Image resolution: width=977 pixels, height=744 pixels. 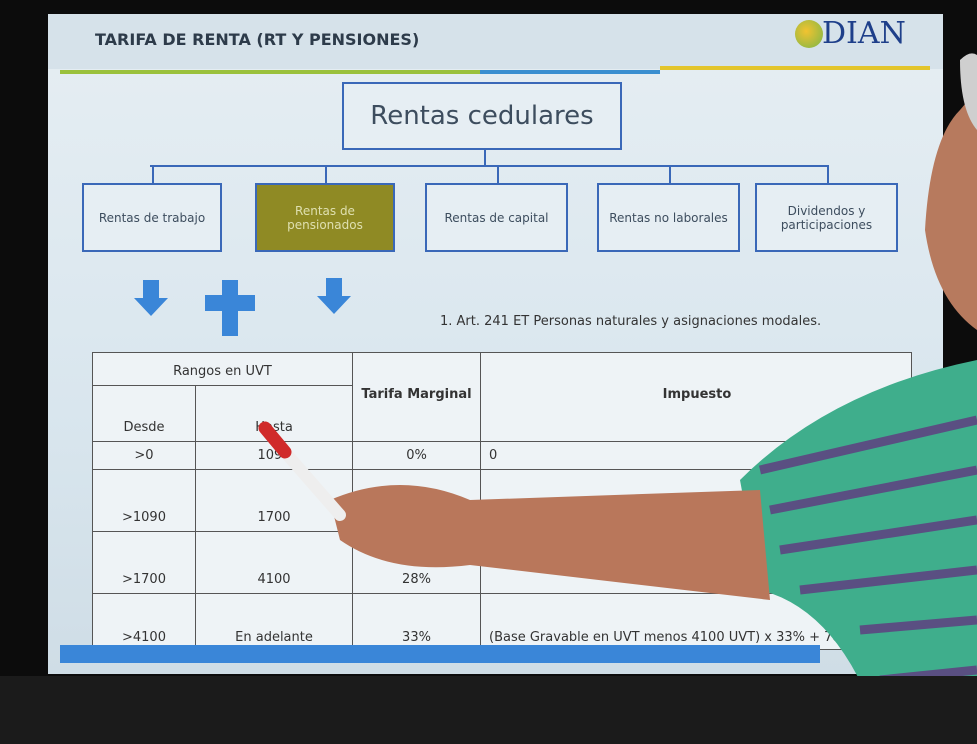 I want to click on table-cell: >1700, so click(x=144, y=562).